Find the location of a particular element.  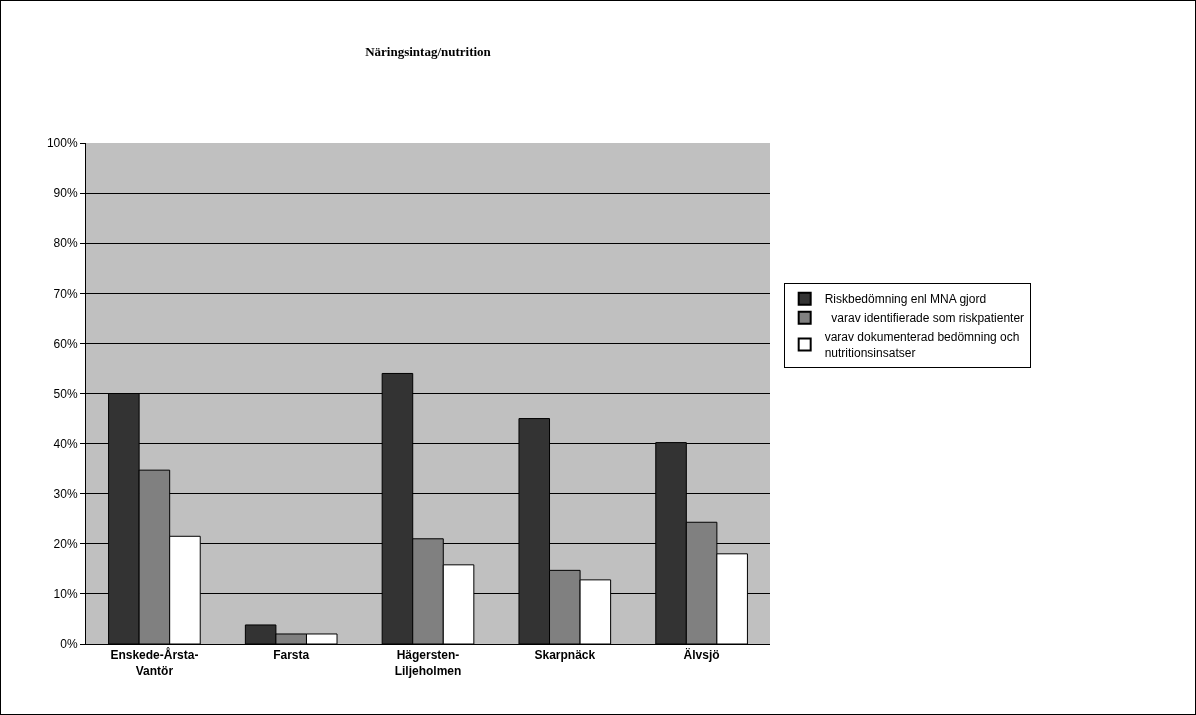

x-tick-label: Älvsjö is located at coordinates (701, 655).